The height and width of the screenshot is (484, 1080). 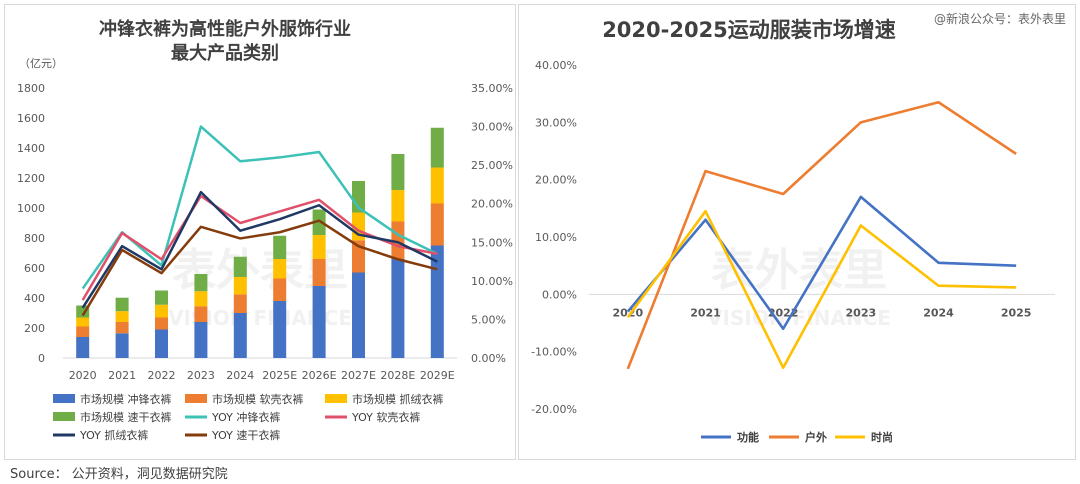 What do you see at coordinates (385, 417) in the screenshot?
I see `legend-label: YOY 软壳衣裤` at bounding box center [385, 417].